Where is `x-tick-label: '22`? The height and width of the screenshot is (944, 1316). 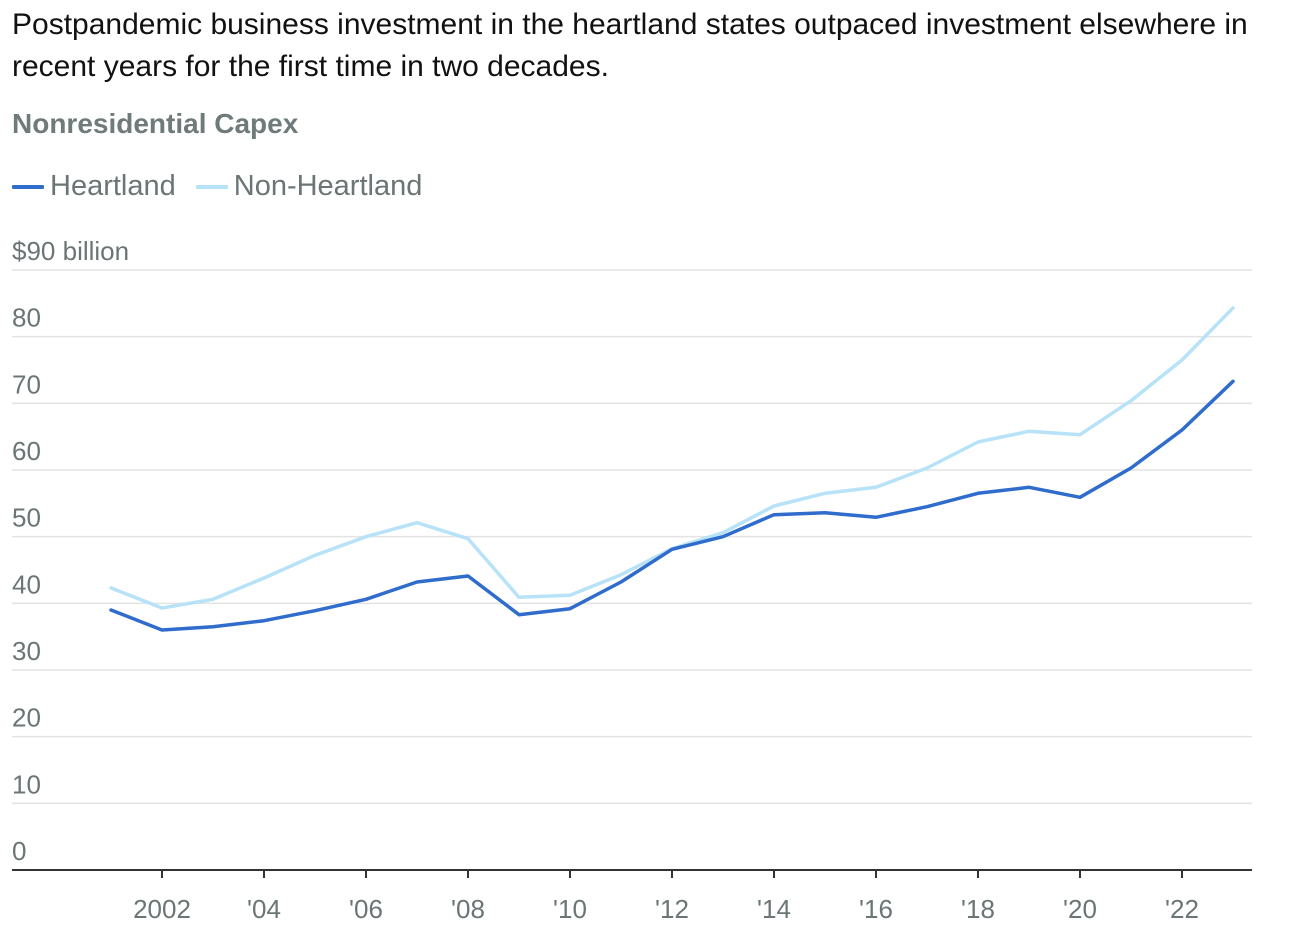 x-tick-label: '22 is located at coordinates (1182, 909).